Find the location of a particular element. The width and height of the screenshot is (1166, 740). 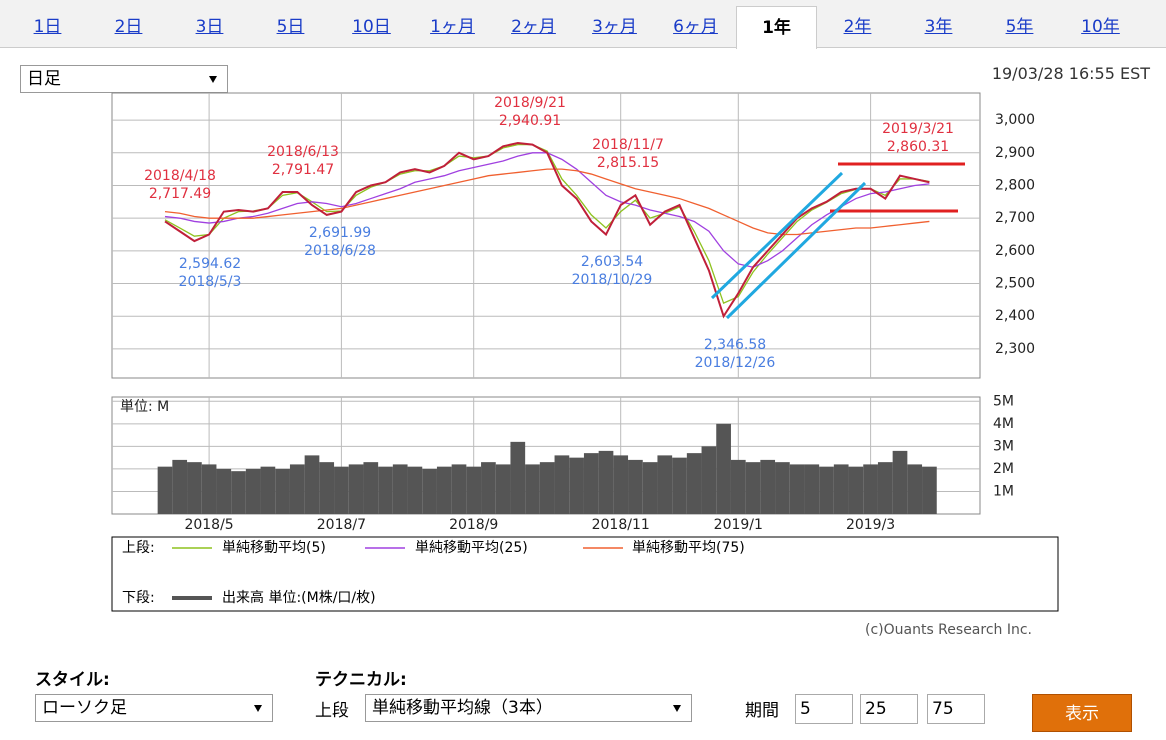

y-tick-label: 1M is located at coordinates (1003, 491).